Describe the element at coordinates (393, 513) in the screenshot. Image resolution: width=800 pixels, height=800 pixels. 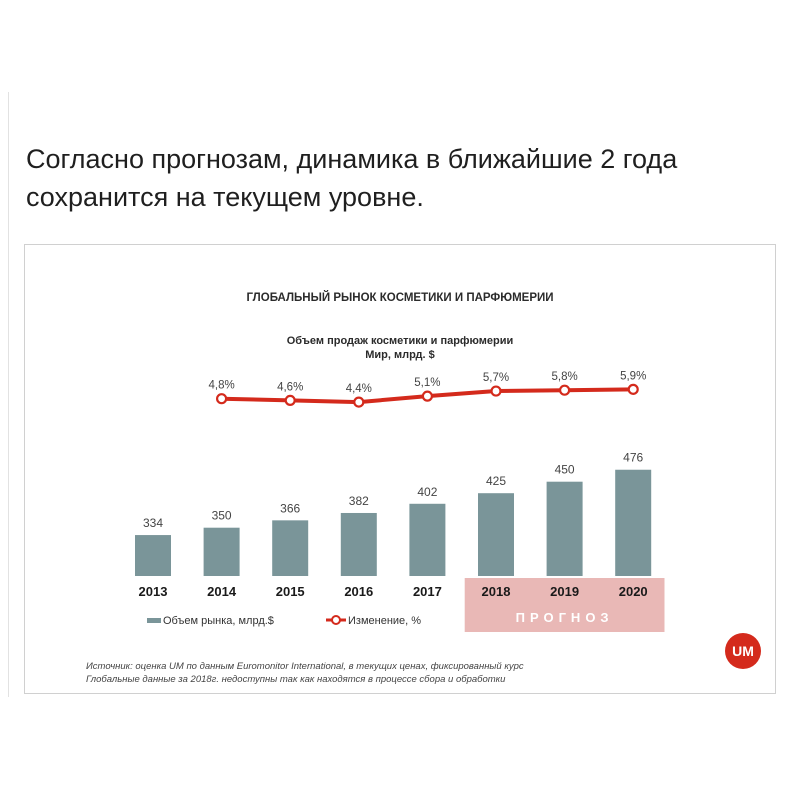
I see `bars-group: 334 350 366 382 402 425 450 476` at that location.